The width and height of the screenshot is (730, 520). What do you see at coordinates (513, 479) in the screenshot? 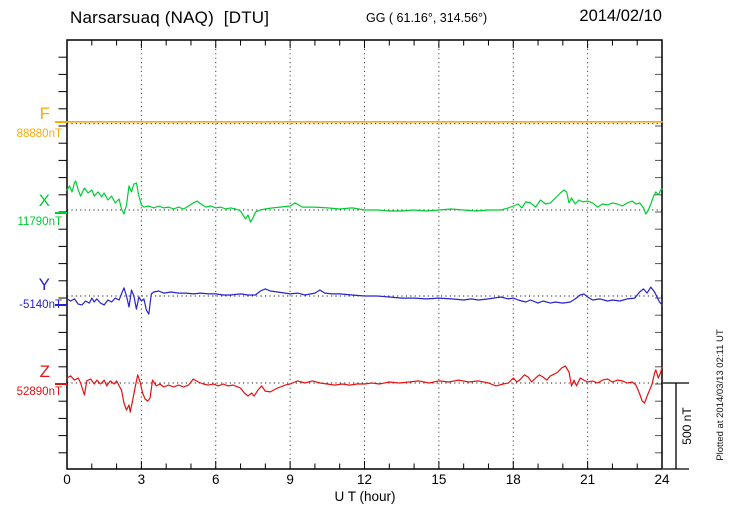
I see `x-tick-label-18: 18` at bounding box center [513, 479].